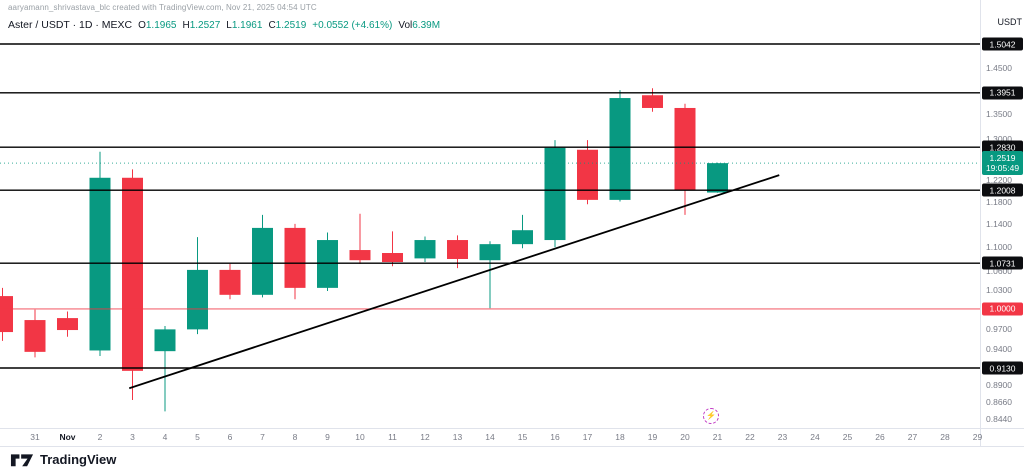  What do you see at coordinates (1002, 263) in the screenshot?
I see `price-level-badge-1.0731: 1.0731` at bounding box center [1002, 263].